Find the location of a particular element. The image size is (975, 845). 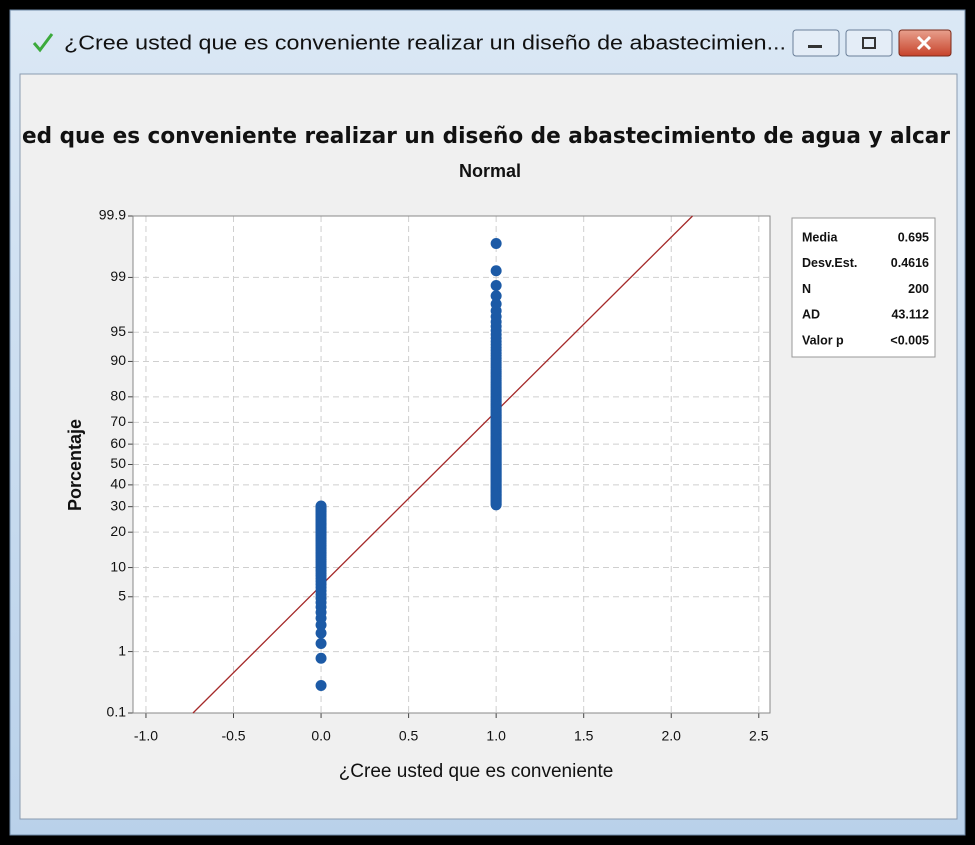

y-tick-label: 0.1 is located at coordinates (117, 712).